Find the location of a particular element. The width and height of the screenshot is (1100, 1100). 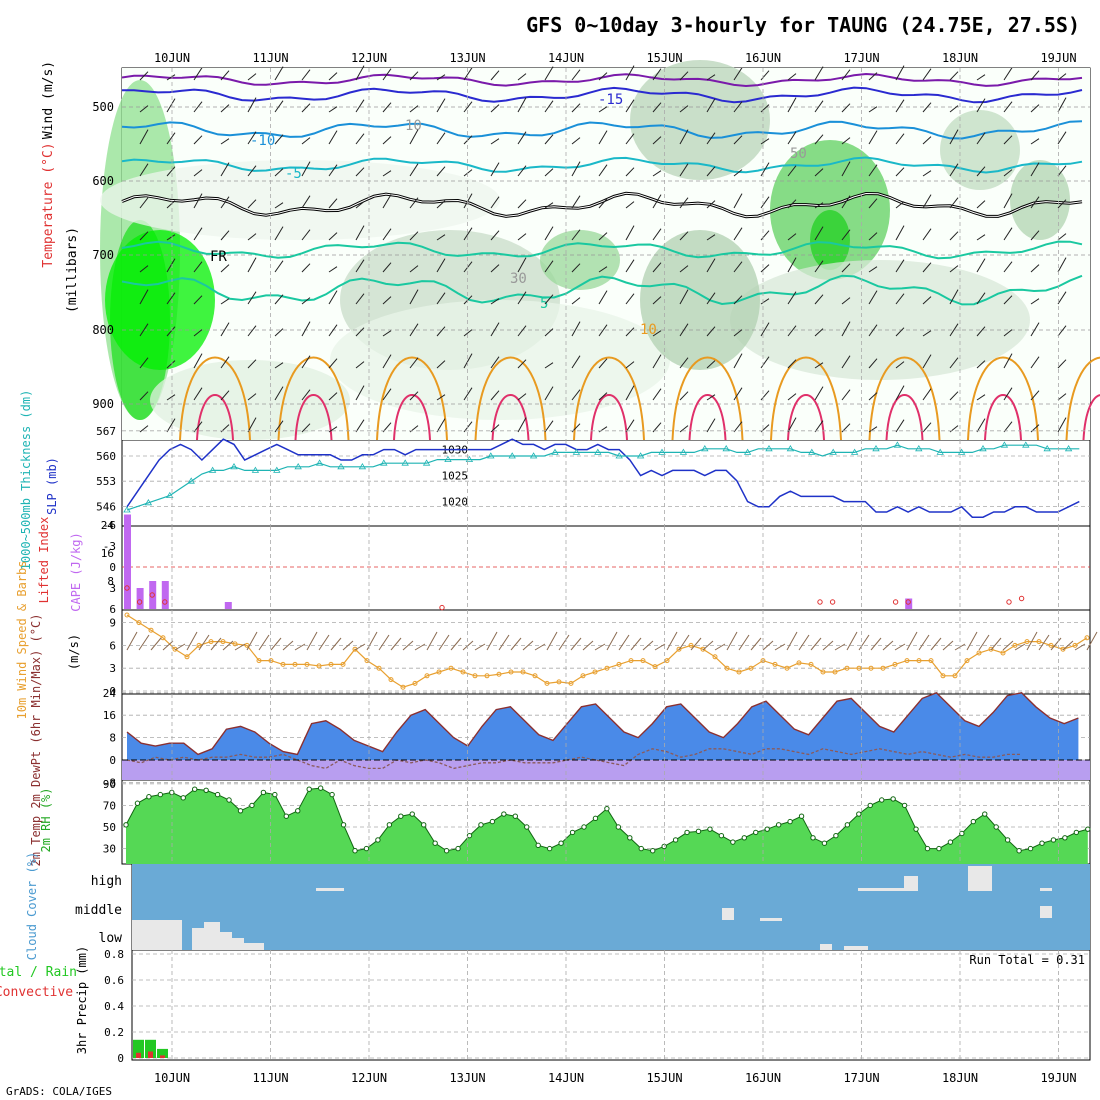

precip-tick: 0.2 is located at coordinates (114, 1032).